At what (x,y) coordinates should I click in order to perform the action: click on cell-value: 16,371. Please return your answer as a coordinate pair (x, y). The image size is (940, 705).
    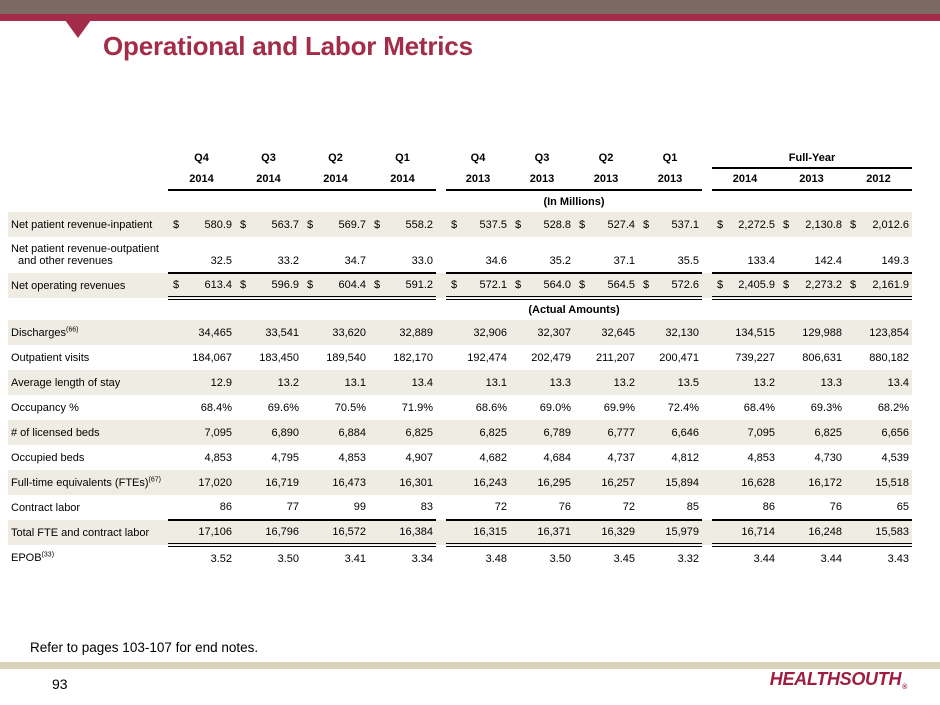
    Looking at the image, I should click on (554, 532).